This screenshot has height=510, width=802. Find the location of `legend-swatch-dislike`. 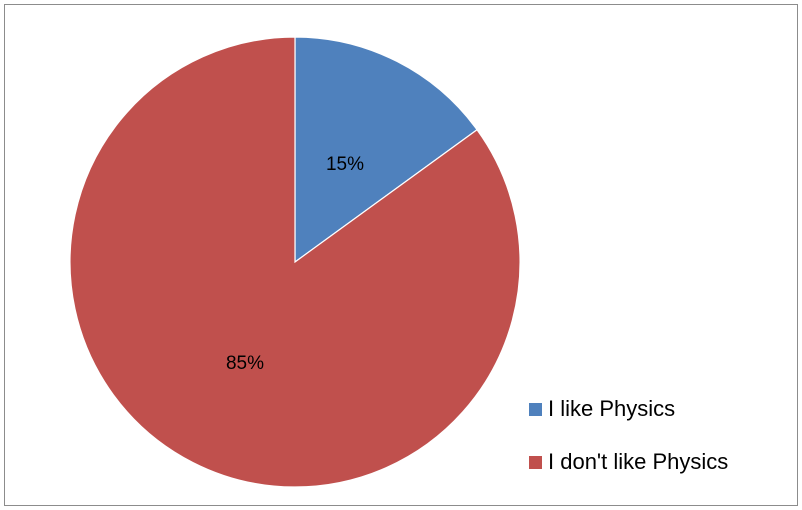

legend-swatch-dislike is located at coordinates (535, 462).